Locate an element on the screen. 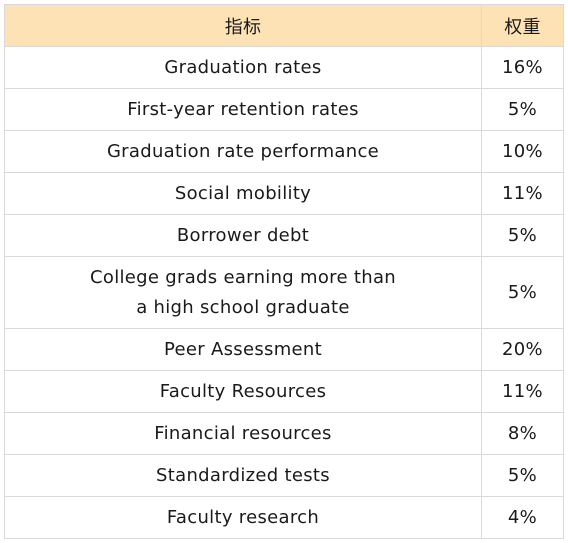 The image size is (568, 543). table-row: Faculty Resources 11% is located at coordinates (284, 391).